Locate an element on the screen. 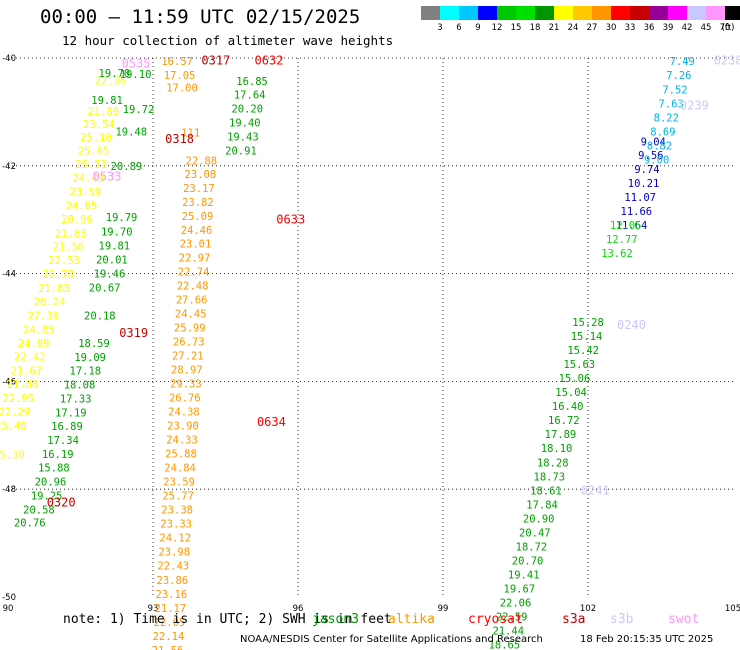  wave-height-label: 15.63 is located at coordinates (579, 365).